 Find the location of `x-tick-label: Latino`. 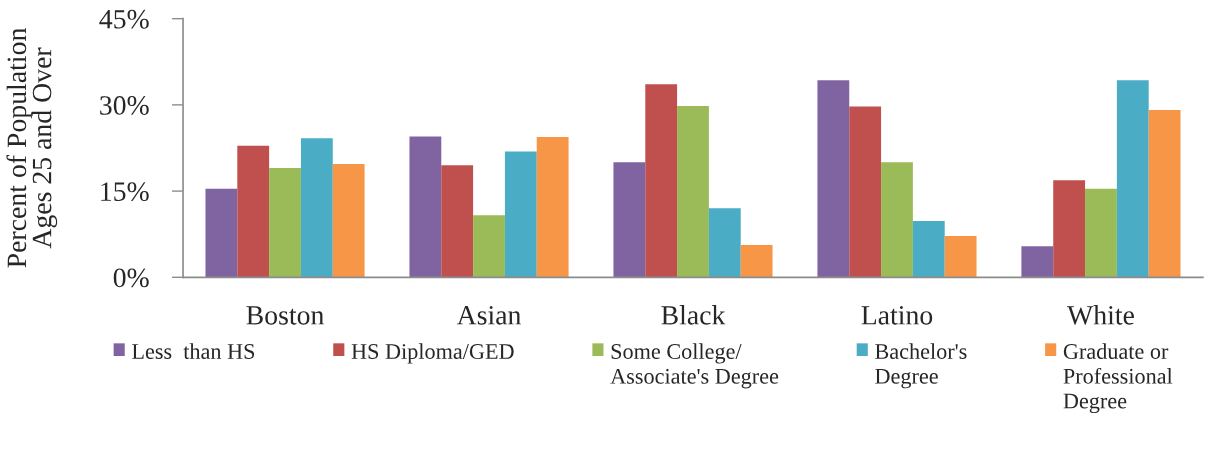

x-tick-label: Latino is located at coordinates (897, 315).